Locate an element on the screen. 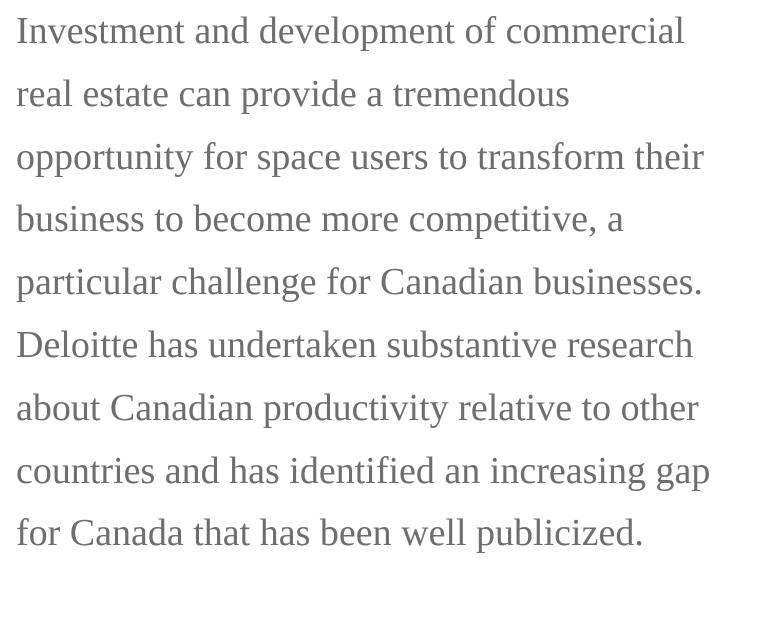 This screenshot has width=775, height=629. text-line: Investment and development of commercial is located at coordinates (350, 31).